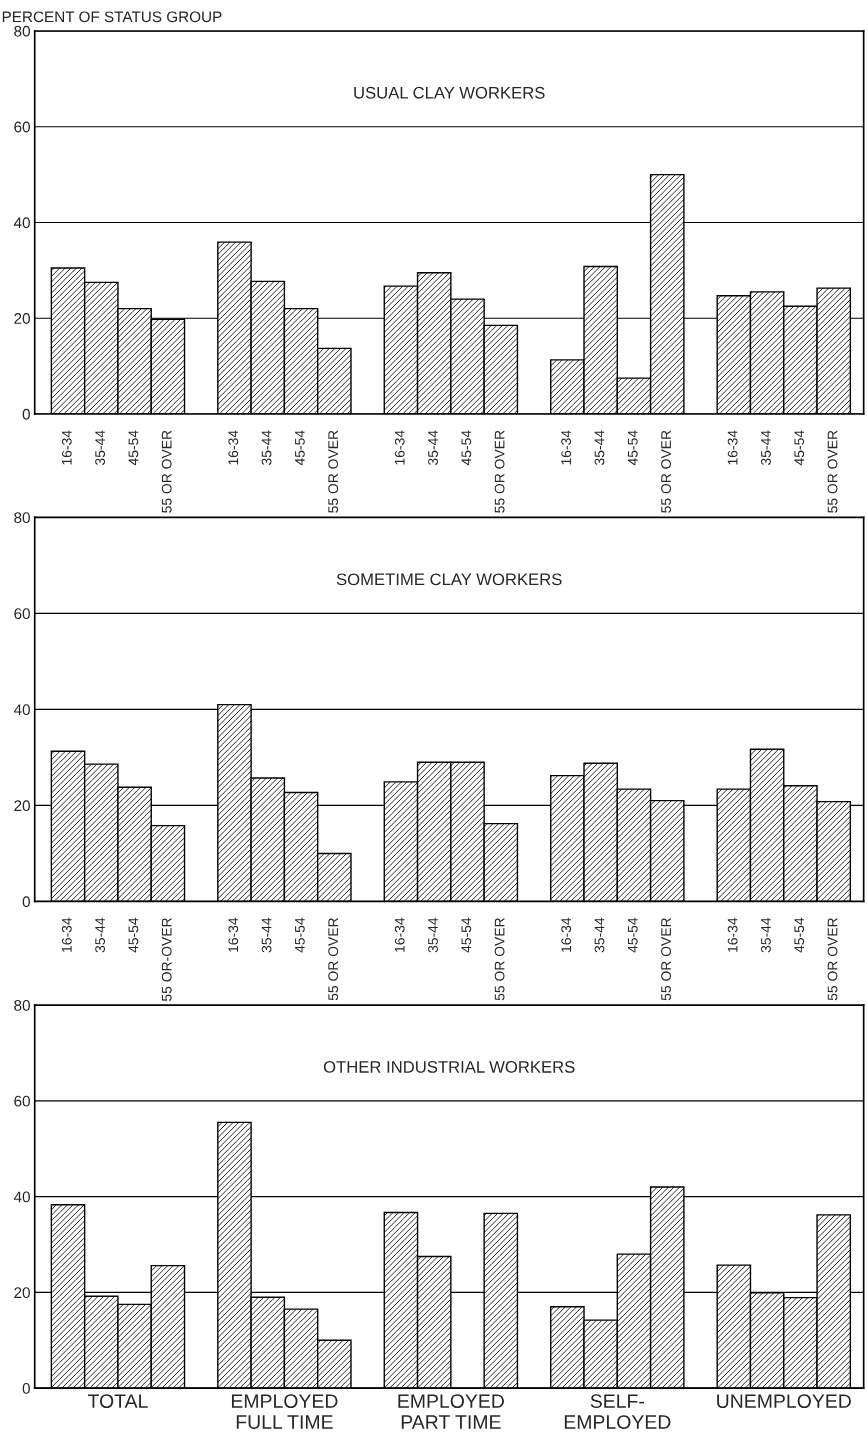 Image resolution: width=868 pixels, height=1440 pixels. I want to click on x-tick-label: UNEMPLOYED, so click(784, 1401).